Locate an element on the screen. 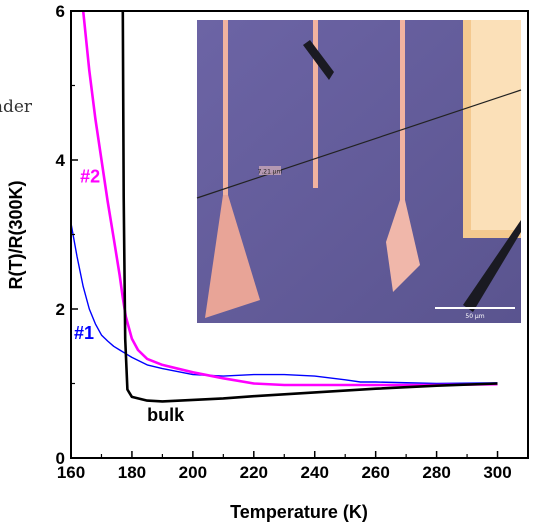 This screenshot has height=530, width=533. x-tick-label: 260 is located at coordinates (375, 472).